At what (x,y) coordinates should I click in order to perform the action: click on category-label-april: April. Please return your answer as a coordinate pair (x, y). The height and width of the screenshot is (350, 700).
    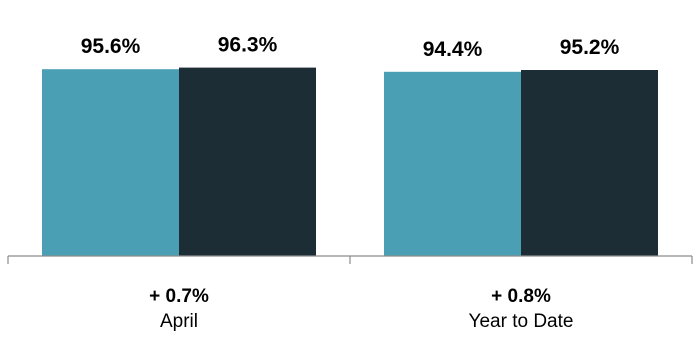
    Looking at the image, I should click on (179, 321).